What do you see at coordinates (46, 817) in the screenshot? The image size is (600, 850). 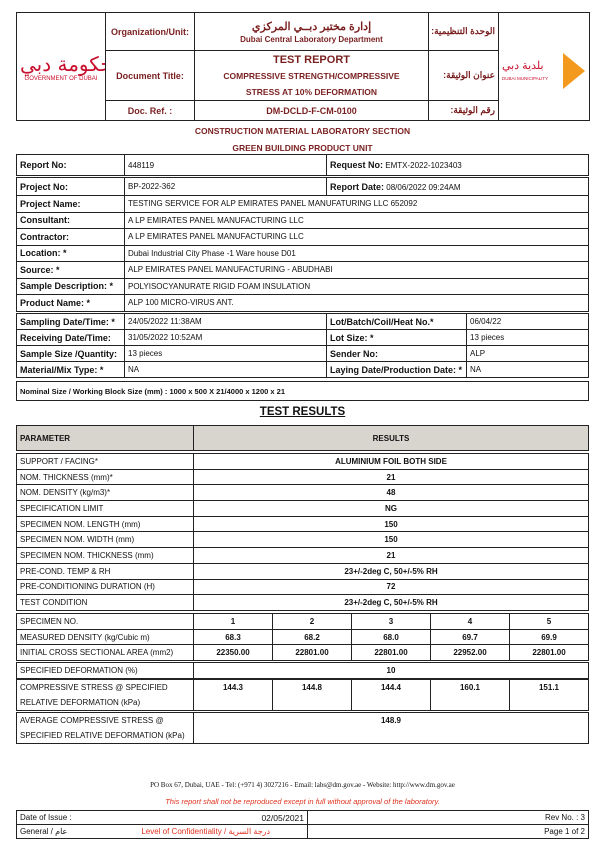 I see `issue-label: Date of Issue :` at bounding box center [46, 817].